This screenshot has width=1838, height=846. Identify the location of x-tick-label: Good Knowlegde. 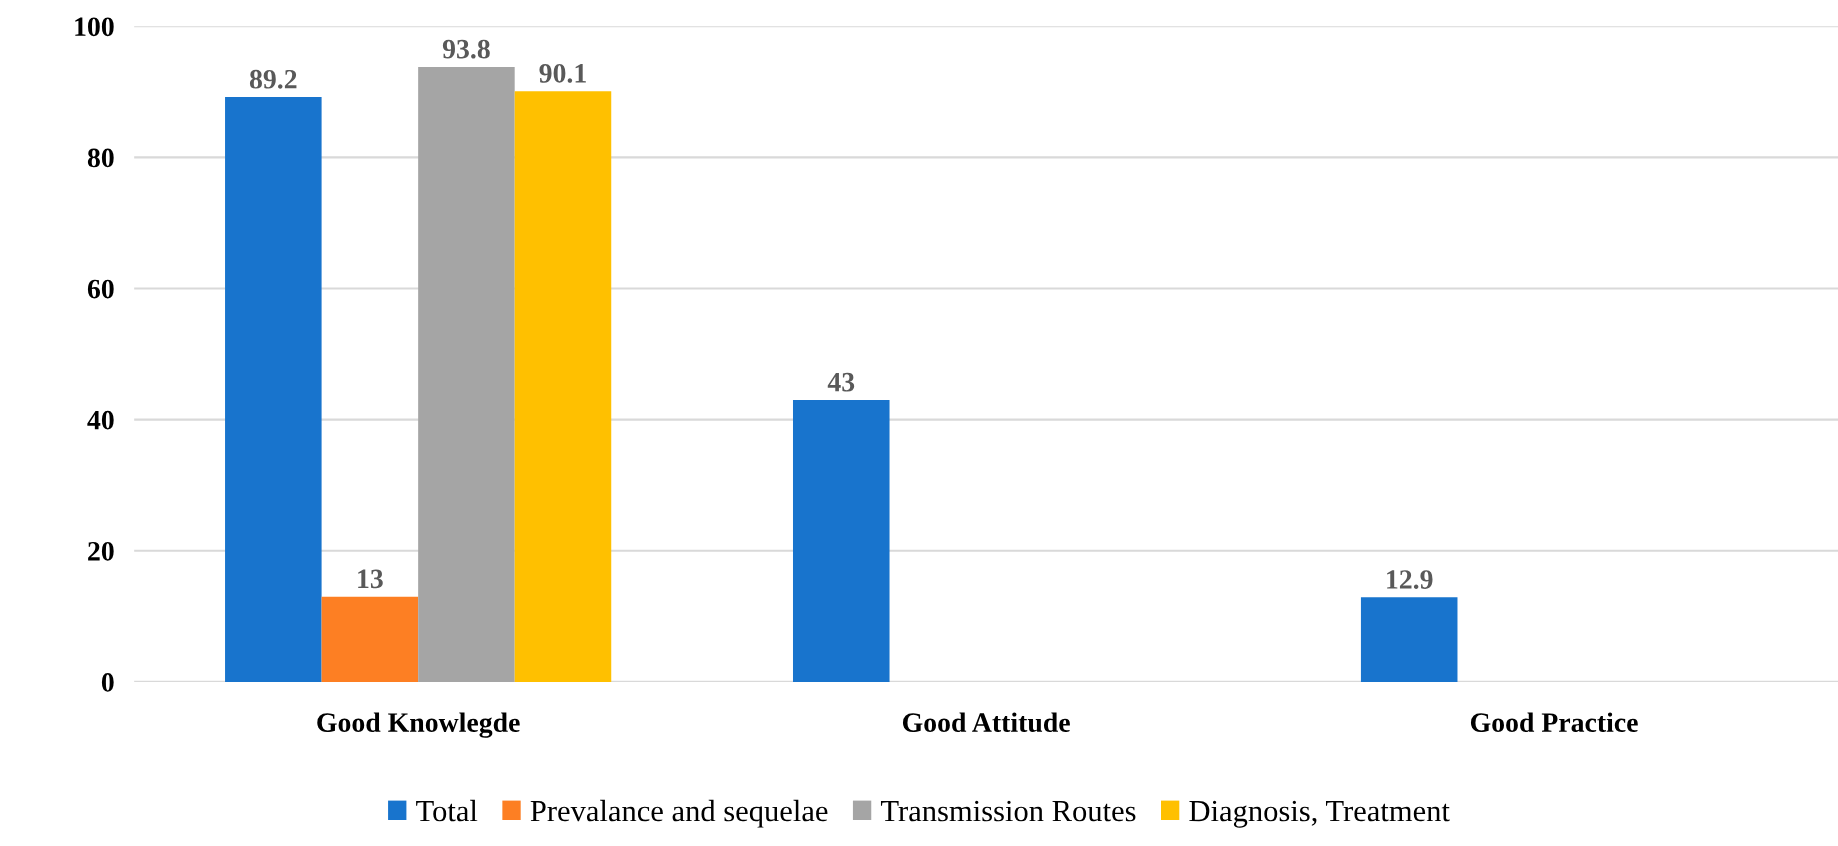
(418, 725).